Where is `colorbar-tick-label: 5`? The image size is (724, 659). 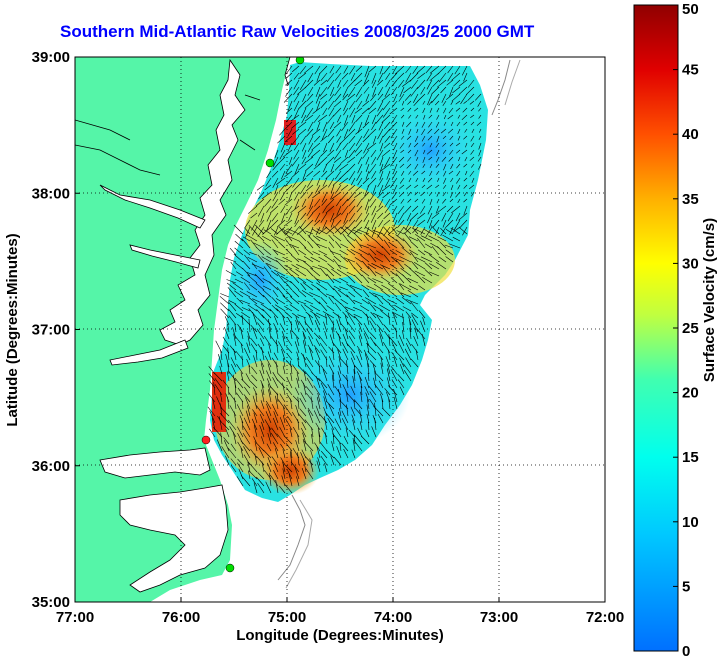
colorbar-tick-label: 5 is located at coordinates (686, 586).